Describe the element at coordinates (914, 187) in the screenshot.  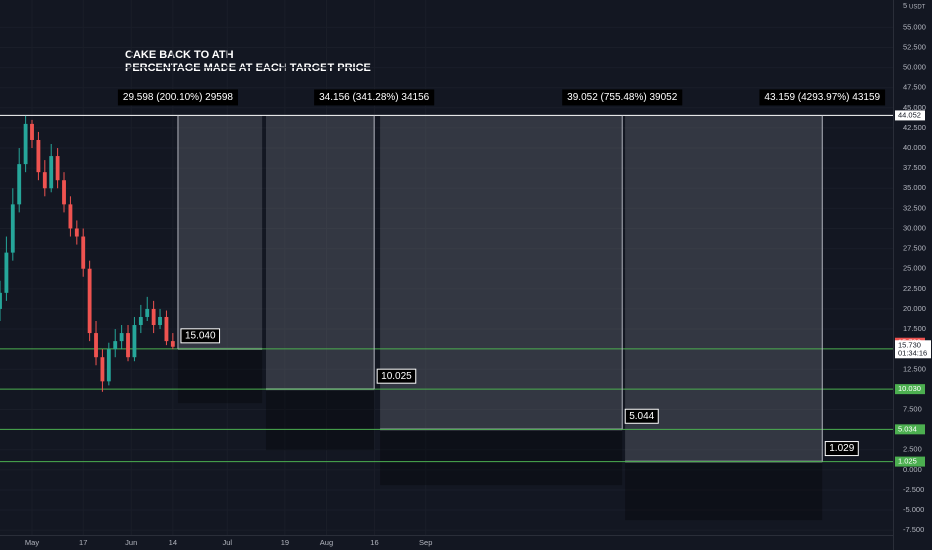
I see `y-tick-label: 35.000` at that location.